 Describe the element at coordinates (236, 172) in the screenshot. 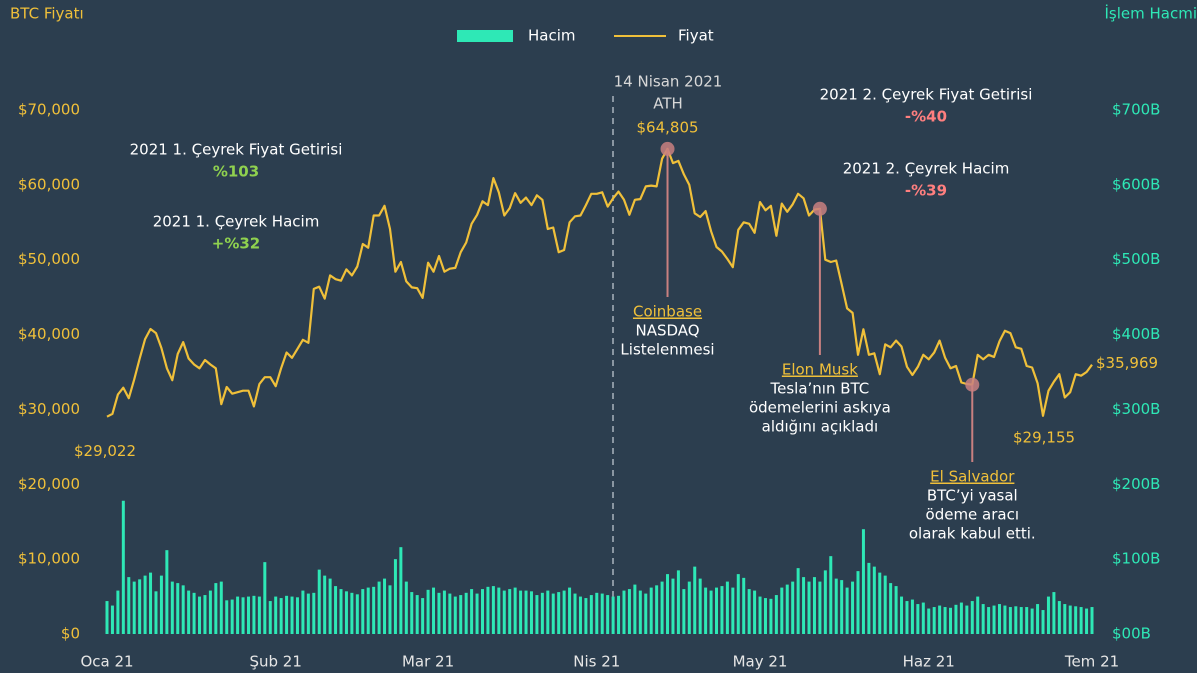

I see `stat-value: %103` at that location.